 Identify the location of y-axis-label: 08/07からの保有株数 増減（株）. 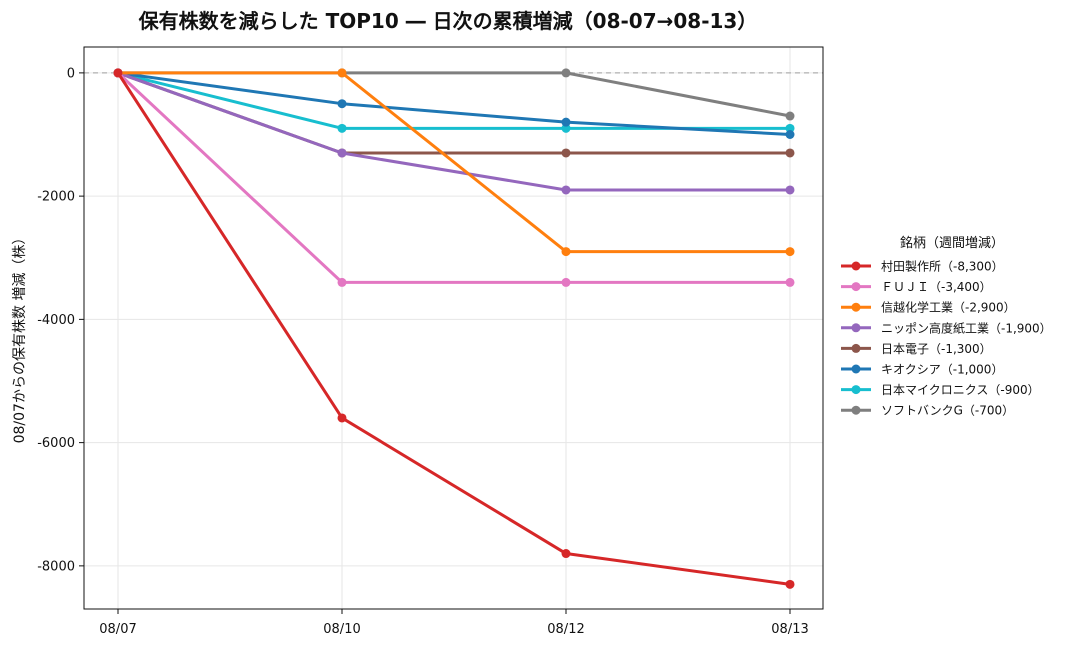
(19, 337).